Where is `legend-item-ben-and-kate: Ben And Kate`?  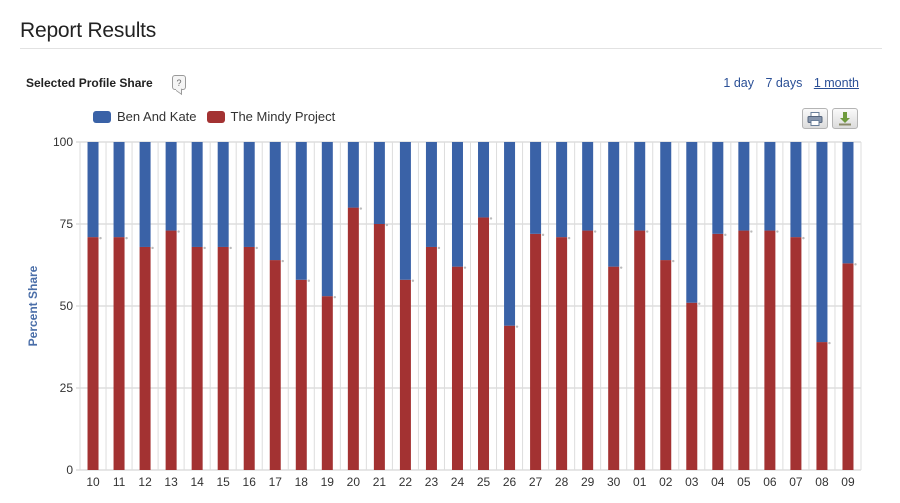
legend-item-ben-and-kate: Ben And Kate is located at coordinates (145, 116).